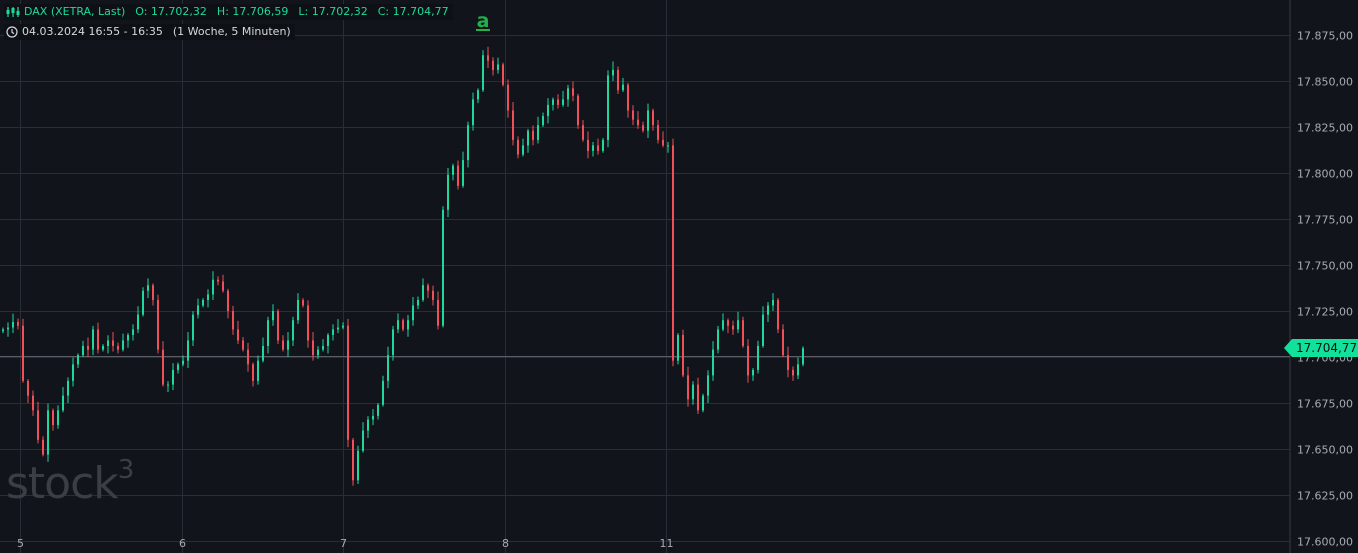 The height and width of the screenshot is (553, 1358). I want to click on price-tick-label: 17.650,00, so click(1325, 450).